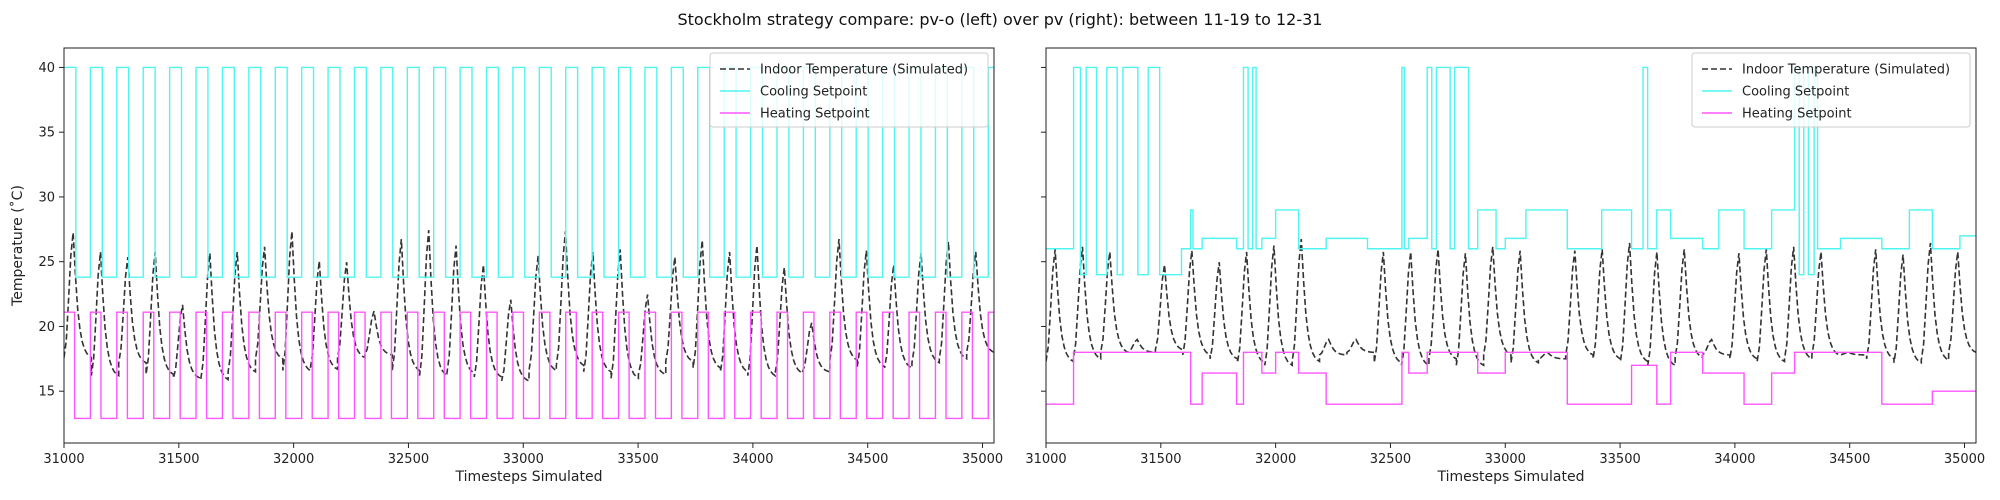  I want to click on y-tick-label: 15, so click(46, 392).